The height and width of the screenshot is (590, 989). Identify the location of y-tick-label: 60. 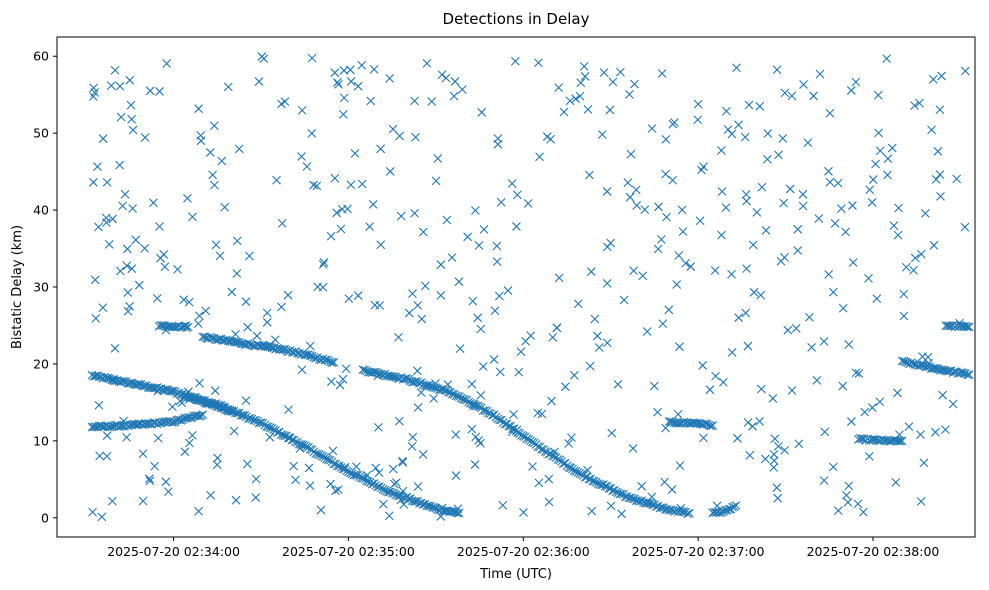
(41, 56).